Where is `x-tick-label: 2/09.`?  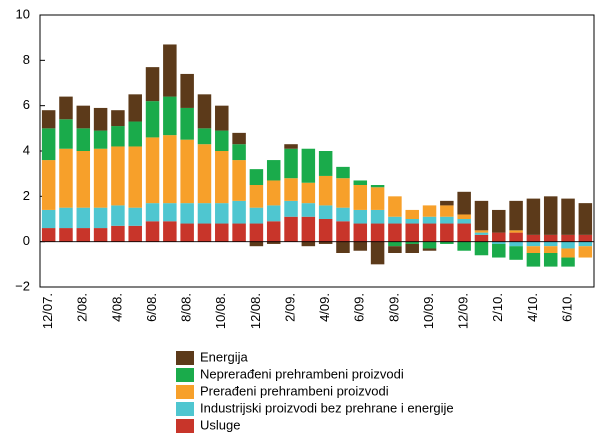
x-tick-label: 2/09. is located at coordinates (289, 307).